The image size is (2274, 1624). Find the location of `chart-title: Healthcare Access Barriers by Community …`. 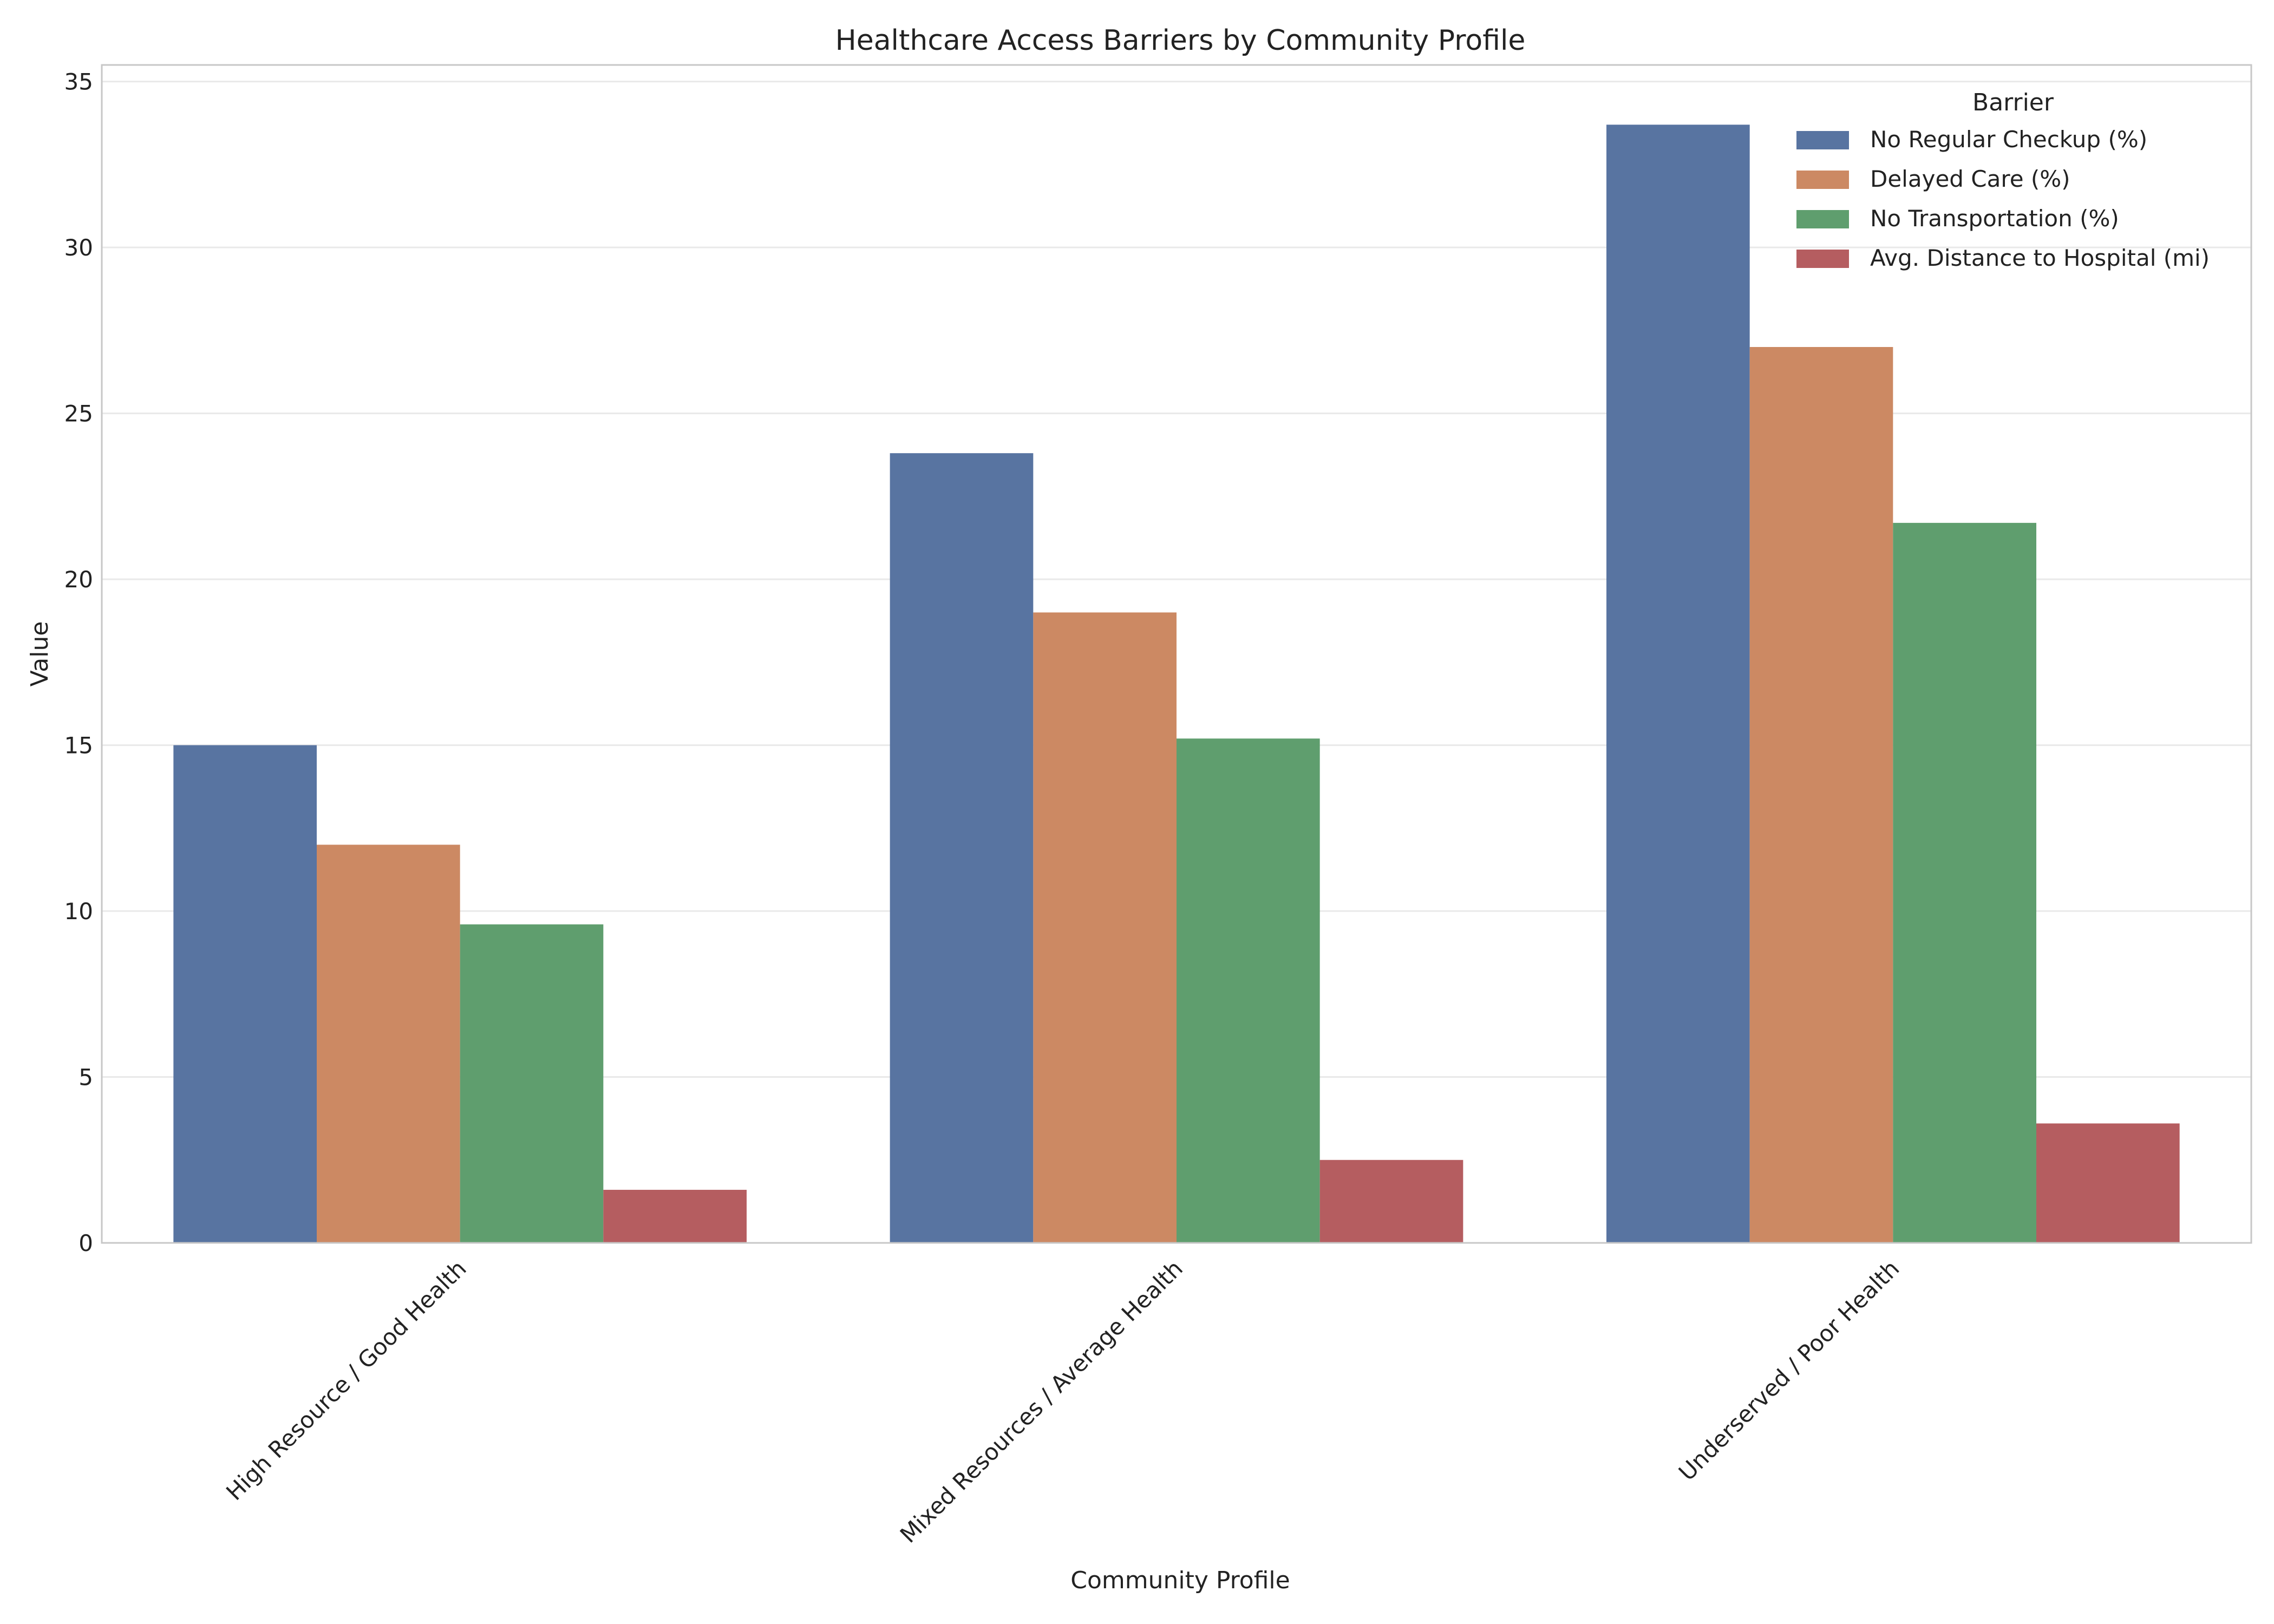

chart-title: Healthcare Access Barriers by Community … is located at coordinates (1181, 41).